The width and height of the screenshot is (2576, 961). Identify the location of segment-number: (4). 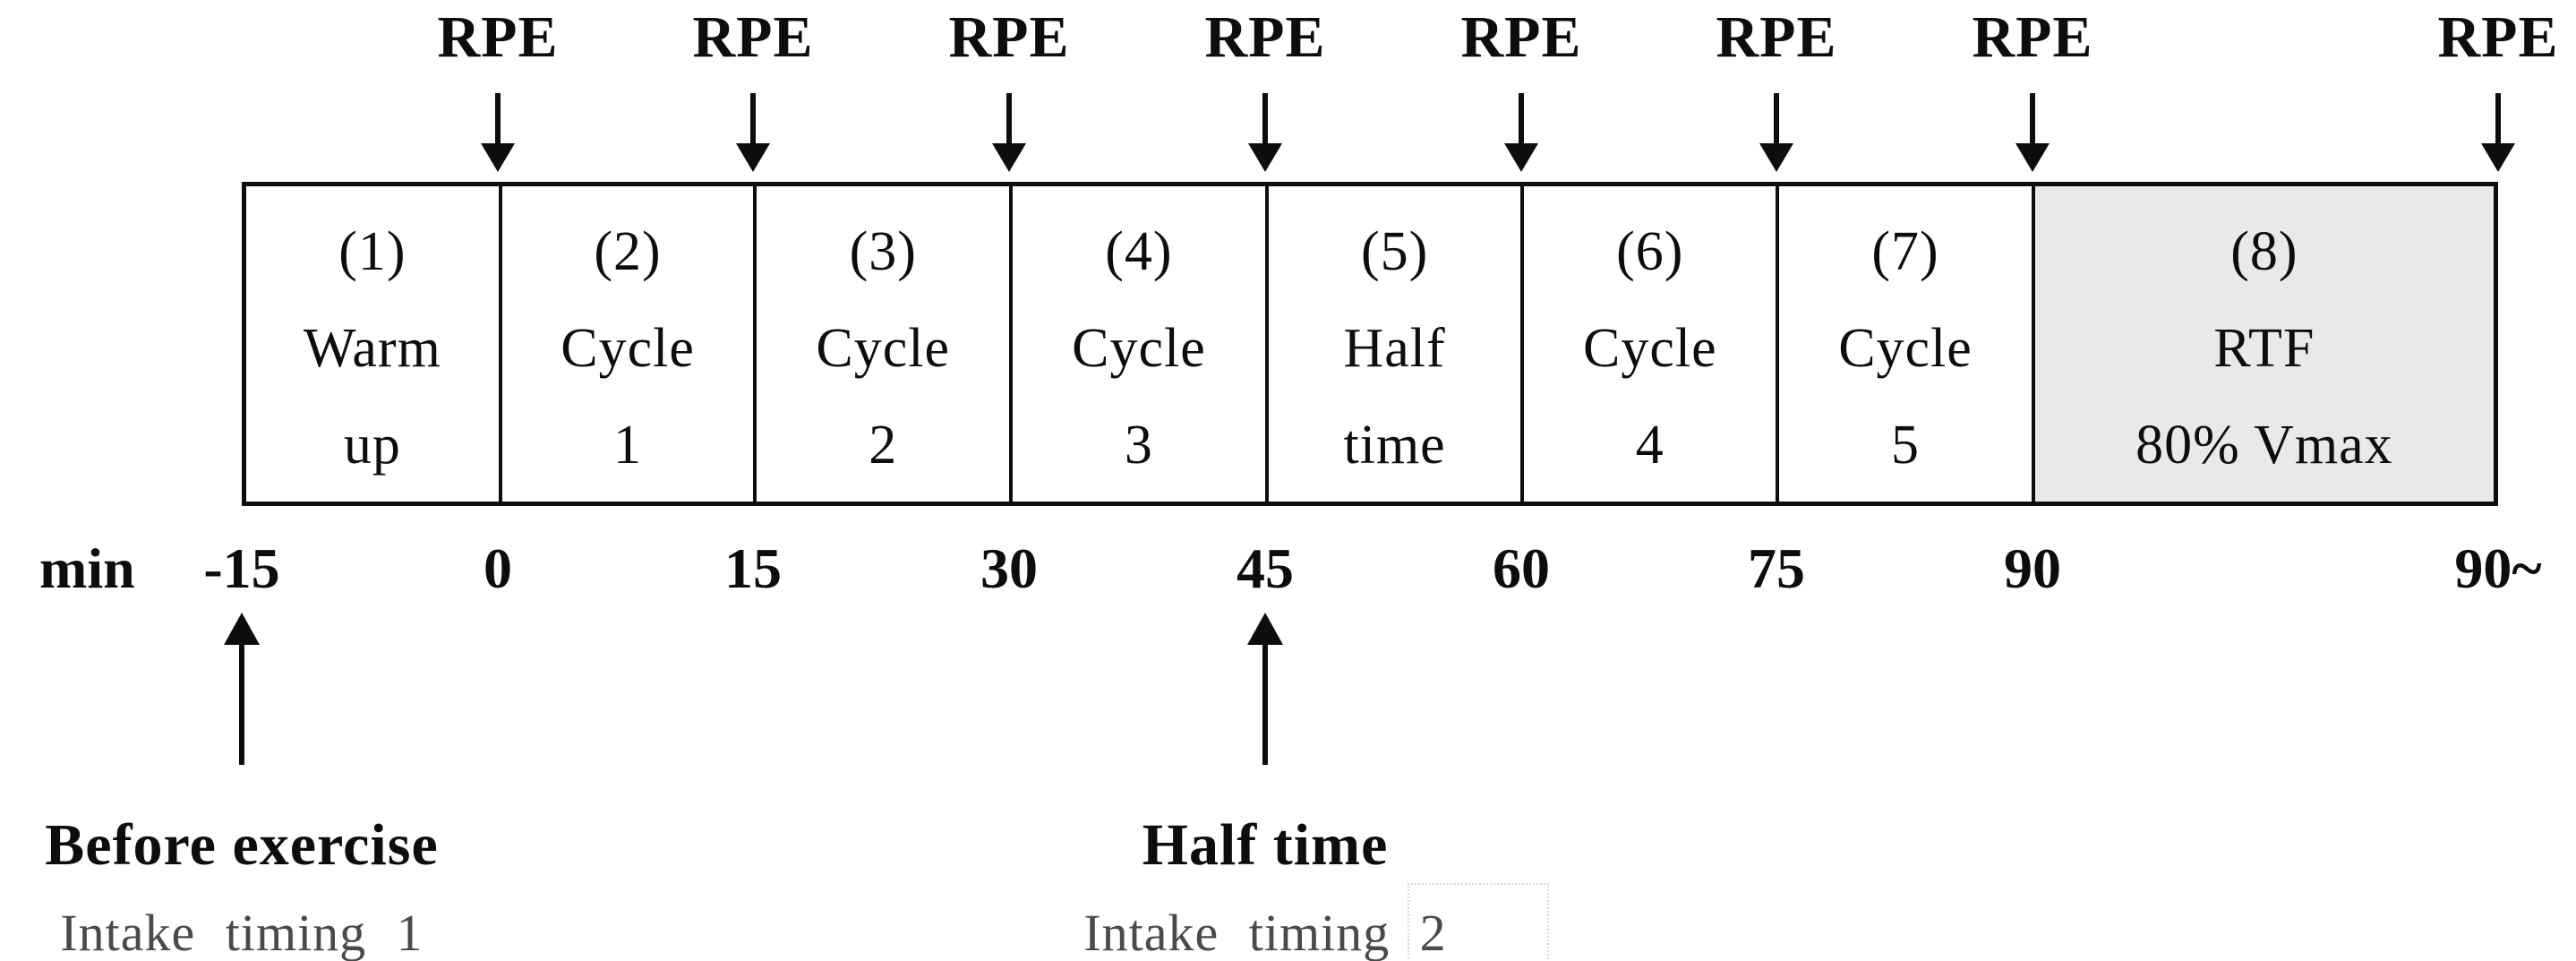
(1139, 252).